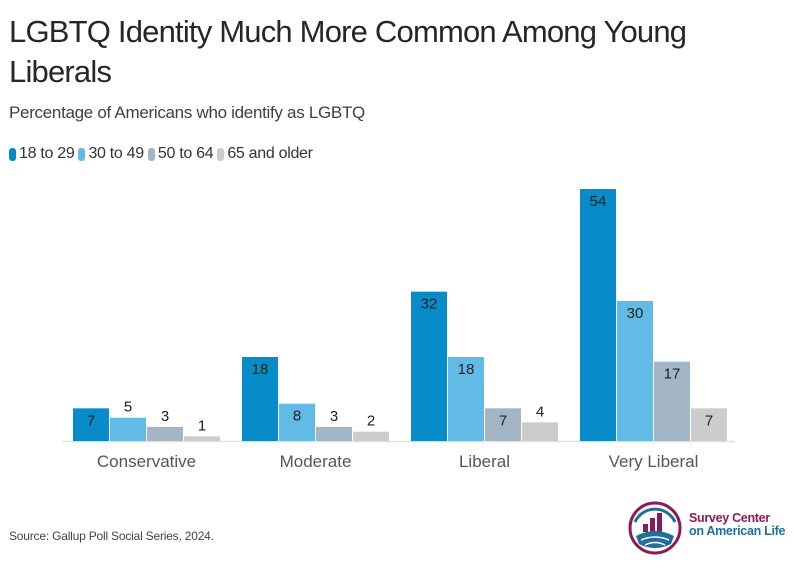 Image resolution: width=794 pixels, height=575 pixels. I want to click on x-tick-label: Moderate, so click(316, 461).